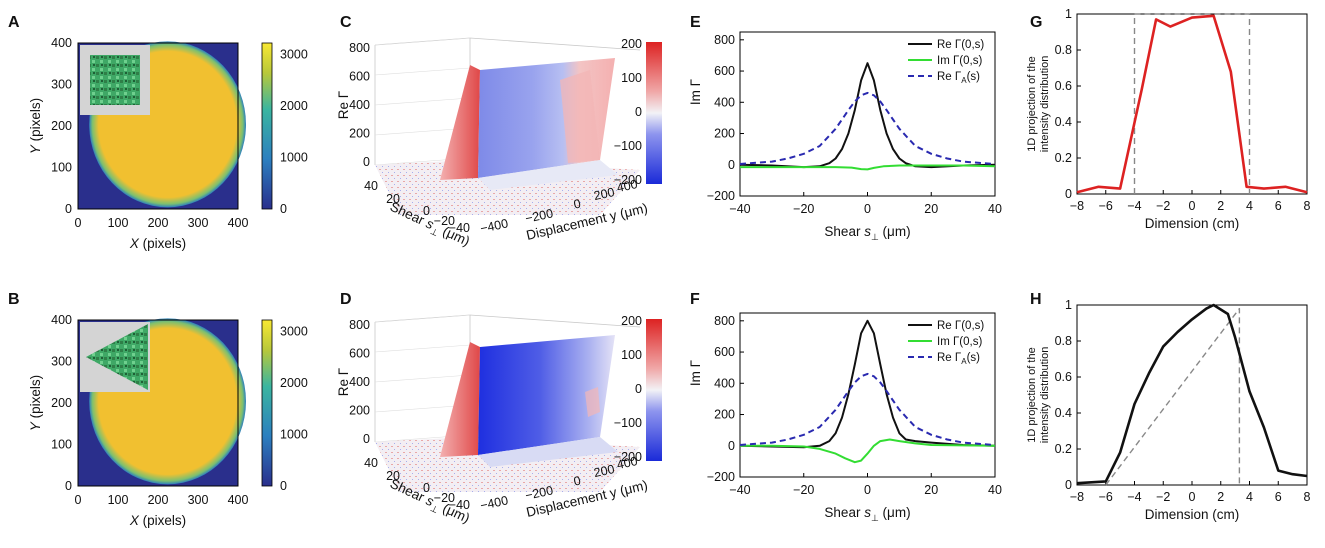 This screenshot has height=548, width=1325. What do you see at coordinates (1045, 104) in the screenshot?
I see `y-axis-label-line2: intensity distribution` at bounding box center [1045, 104].